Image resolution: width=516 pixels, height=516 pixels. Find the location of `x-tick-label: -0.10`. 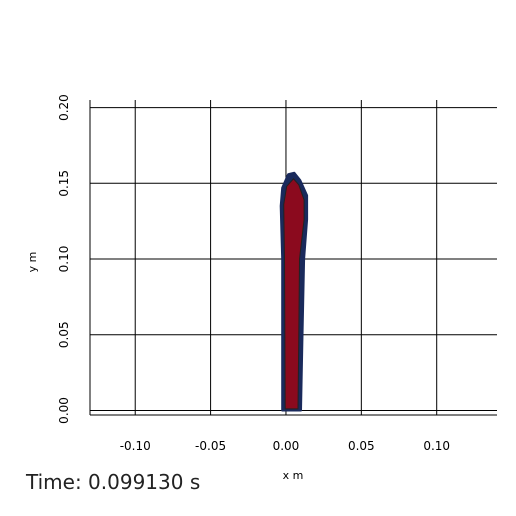

x-tick-label: -0.10 is located at coordinates (135, 446).